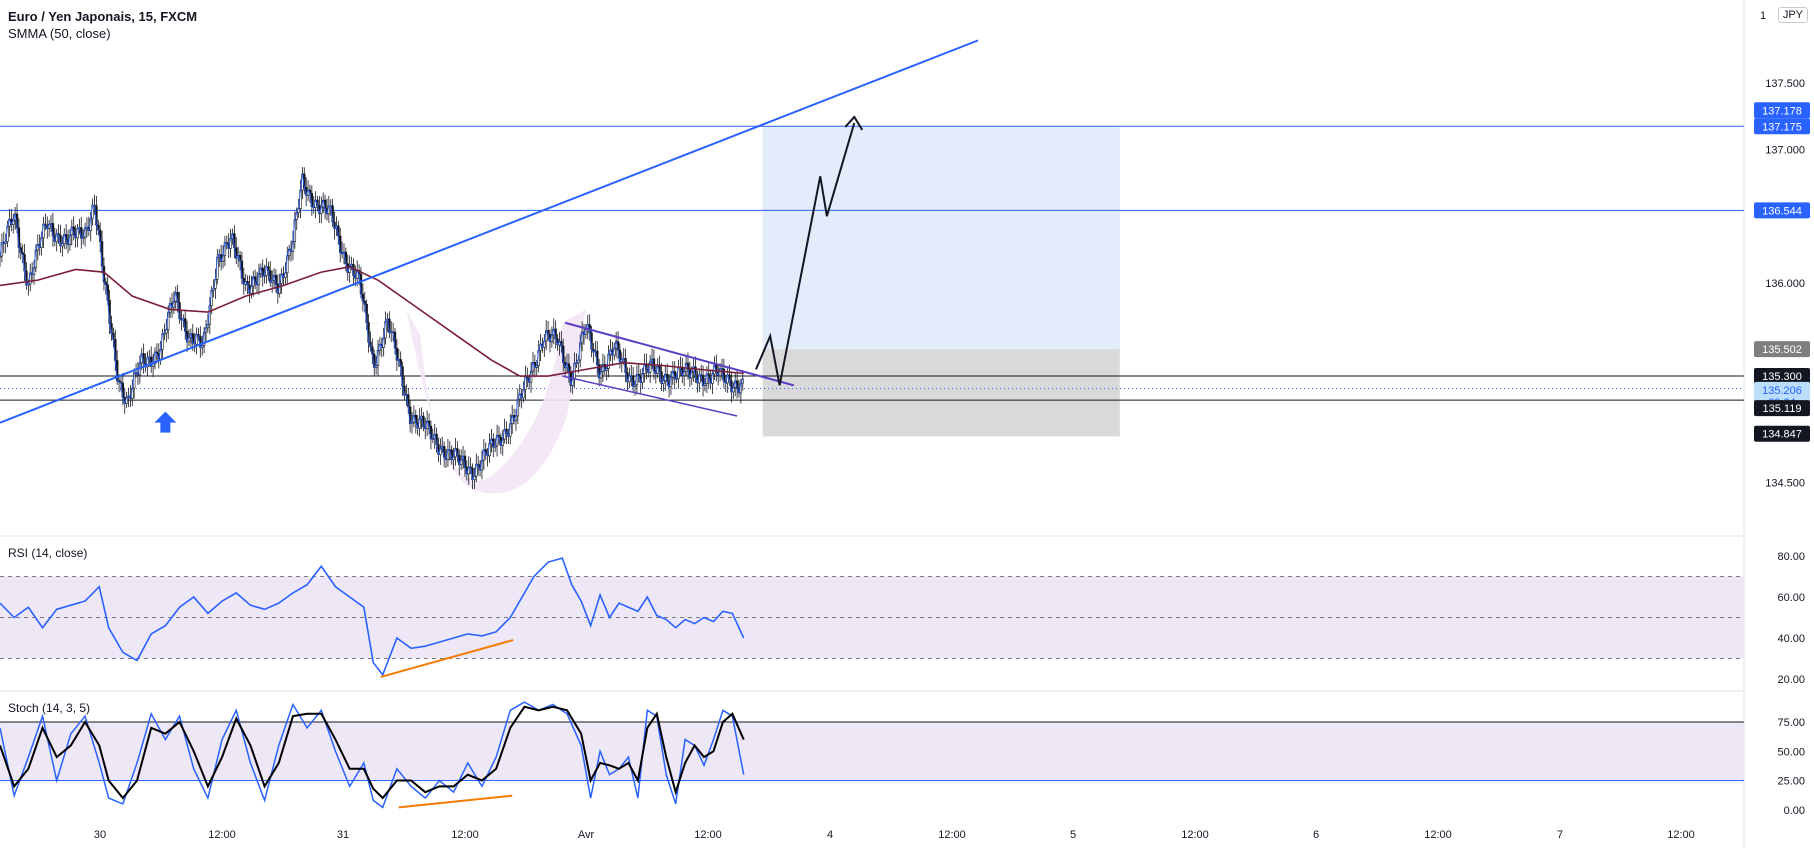 This screenshot has width=1814, height=848. I want to click on stoch-tick-label: 50.00, so click(1791, 752).